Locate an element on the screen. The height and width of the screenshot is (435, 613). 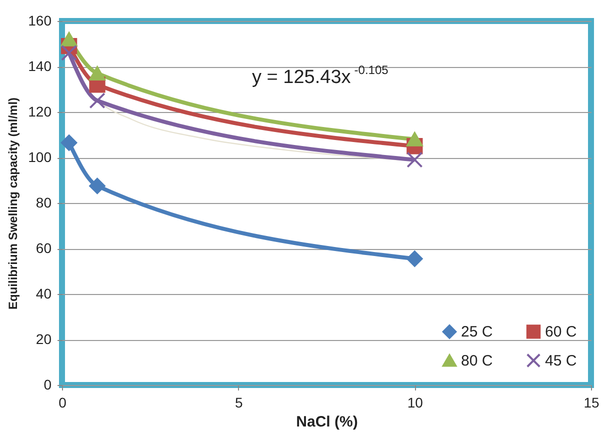
y-tick-label: 80 is located at coordinates (44, 202).